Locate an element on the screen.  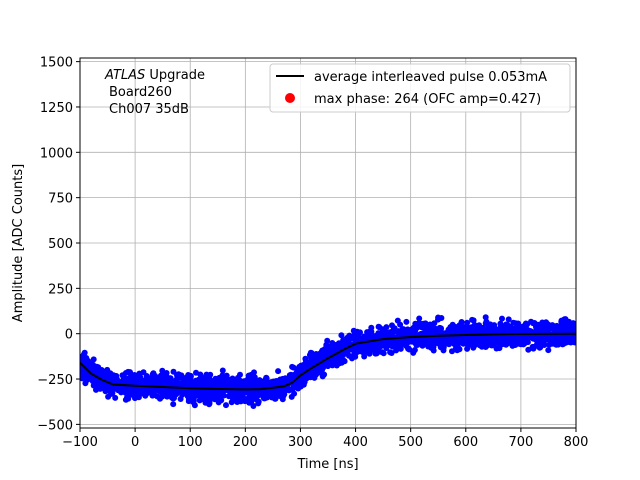
y-tick-label: −250 is located at coordinates (55, 380).